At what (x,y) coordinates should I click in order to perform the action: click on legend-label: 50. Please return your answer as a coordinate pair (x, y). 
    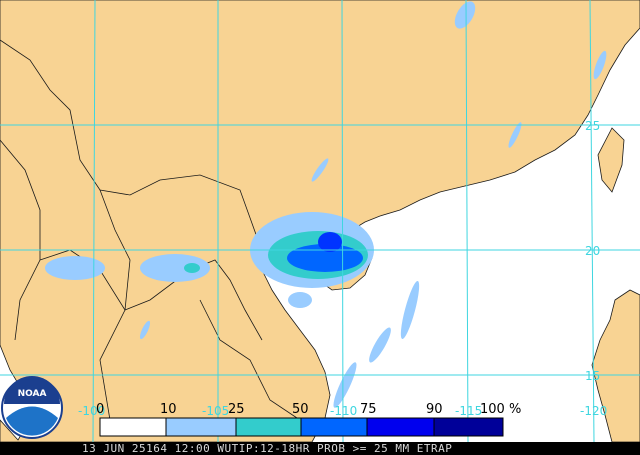
    Looking at the image, I should click on (300, 409).